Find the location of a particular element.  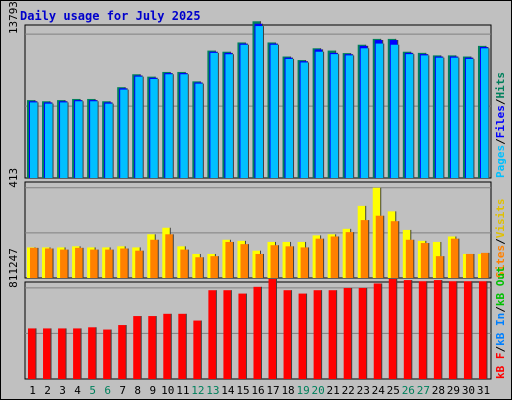

x-tick-label: 23 is located at coordinates (363, 390).